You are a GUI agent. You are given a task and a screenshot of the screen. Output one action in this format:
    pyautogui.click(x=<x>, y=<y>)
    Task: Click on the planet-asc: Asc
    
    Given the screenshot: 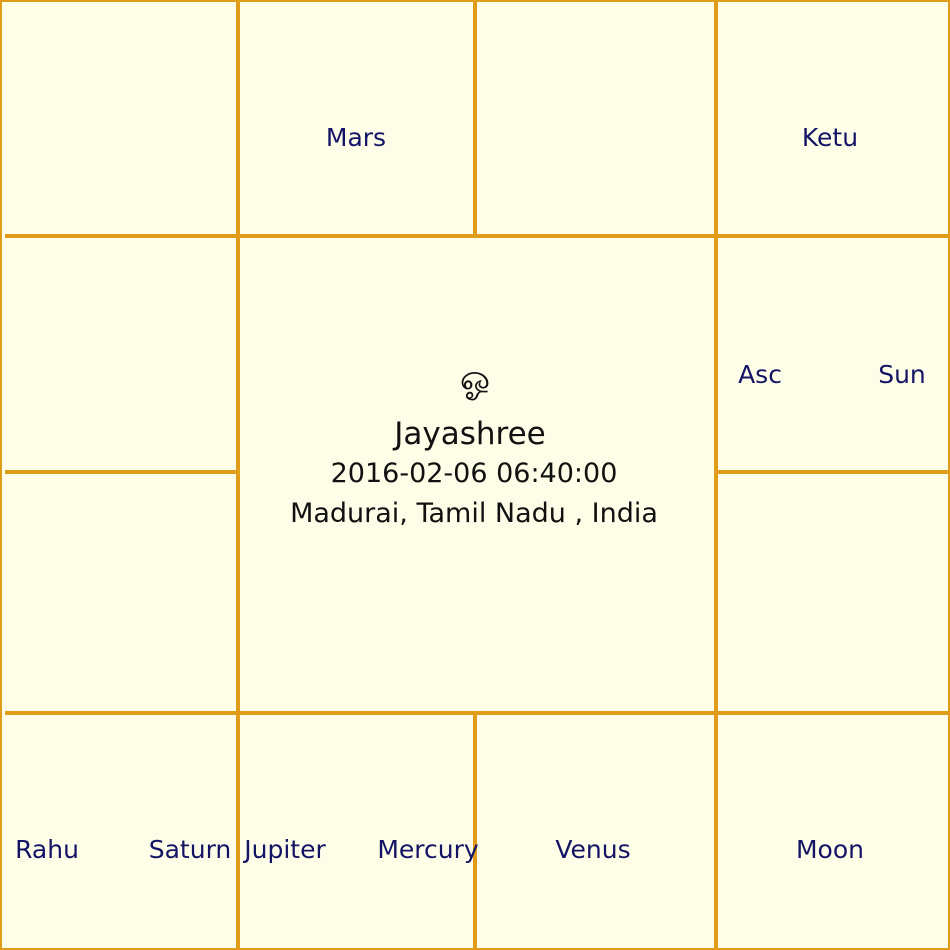 What is the action you would take?
    pyautogui.click(x=760, y=374)
    